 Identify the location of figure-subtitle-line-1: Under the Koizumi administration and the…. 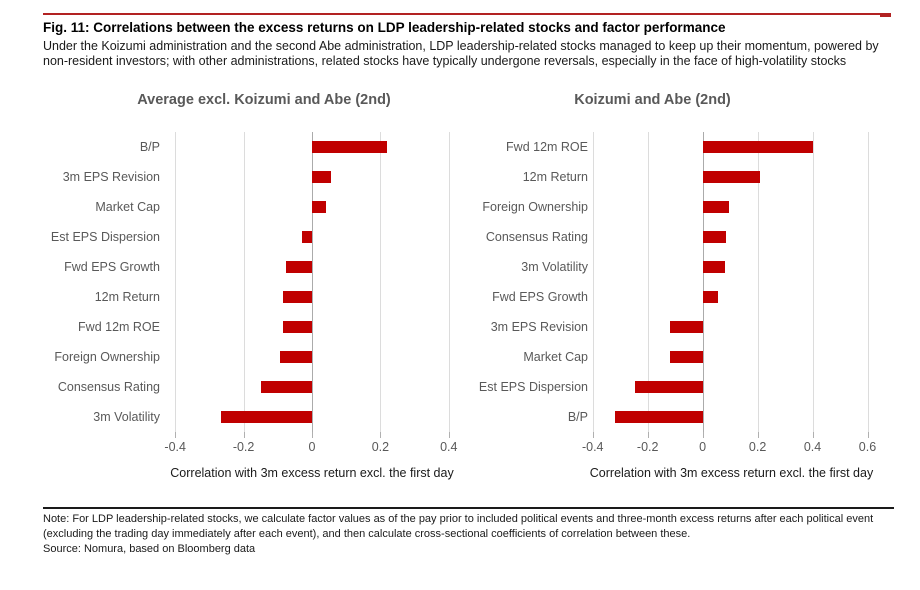
(461, 46).